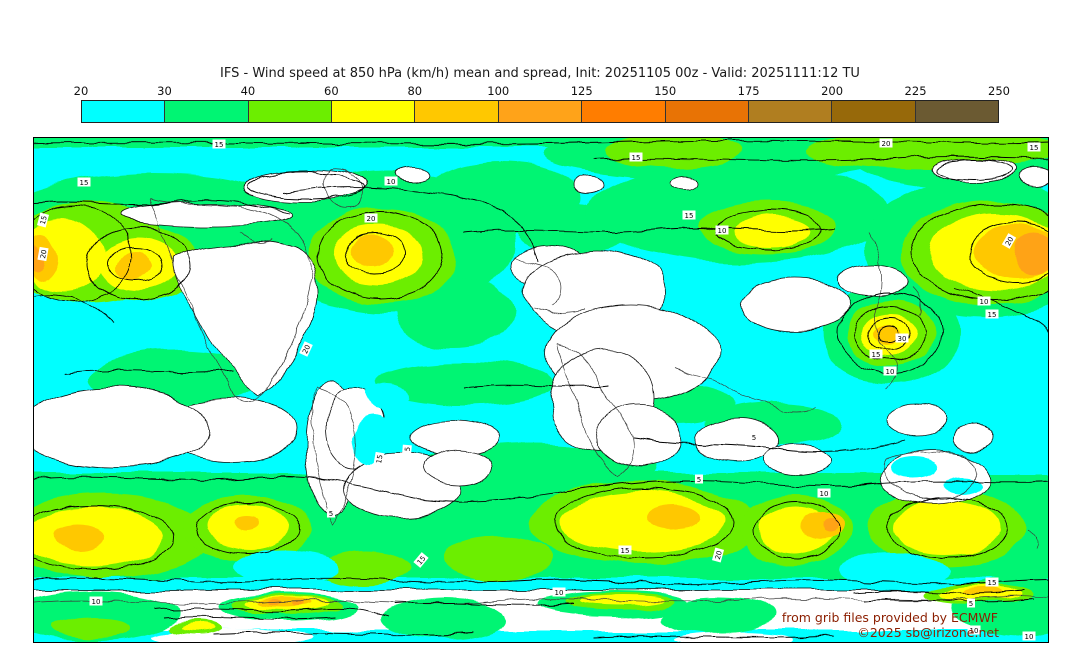 The width and height of the screenshot is (1080, 658). Describe the element at coordinates (248, 91) in the screenshot. I see `colorbar-tick: 40` at that location.